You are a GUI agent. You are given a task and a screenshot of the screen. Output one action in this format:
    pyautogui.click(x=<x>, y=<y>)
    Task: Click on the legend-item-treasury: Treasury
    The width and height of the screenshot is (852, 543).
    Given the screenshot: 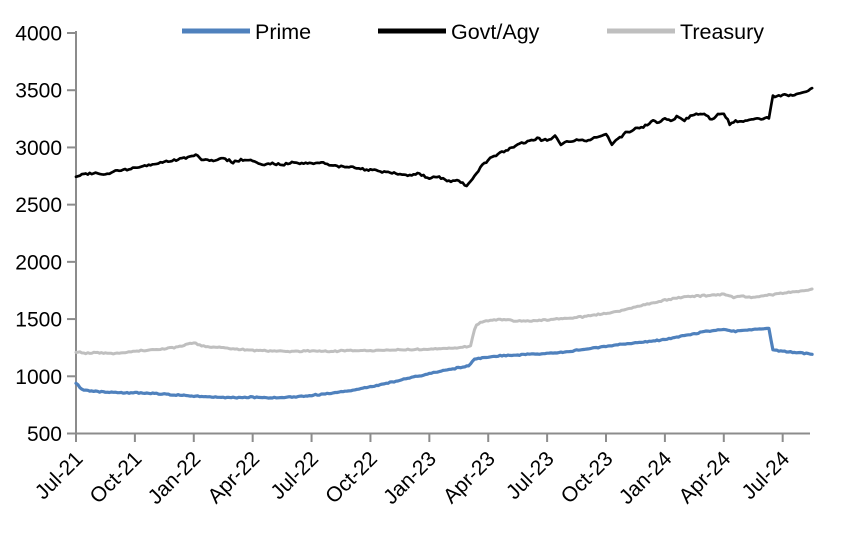 What is the action you would take?
    pyautogui.click(x=685, y=32)
    